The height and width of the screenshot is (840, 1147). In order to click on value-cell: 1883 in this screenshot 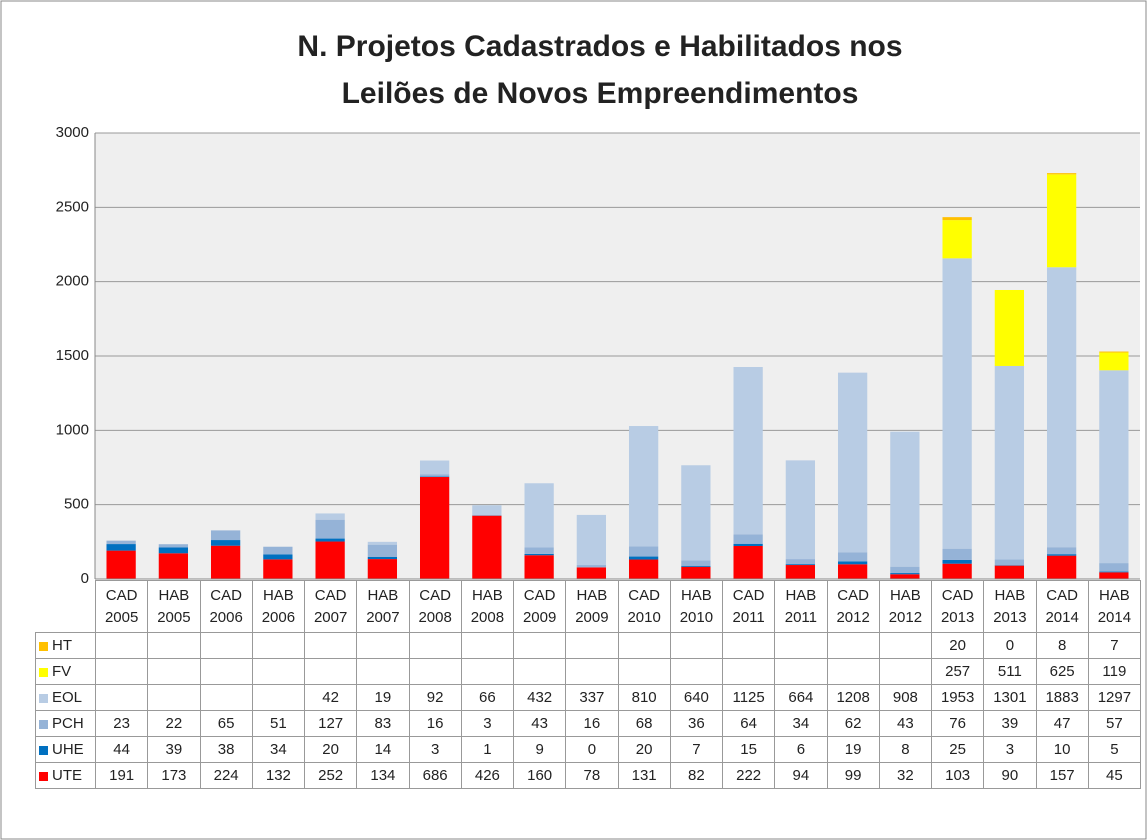, I will do `click(1062, 697)`.